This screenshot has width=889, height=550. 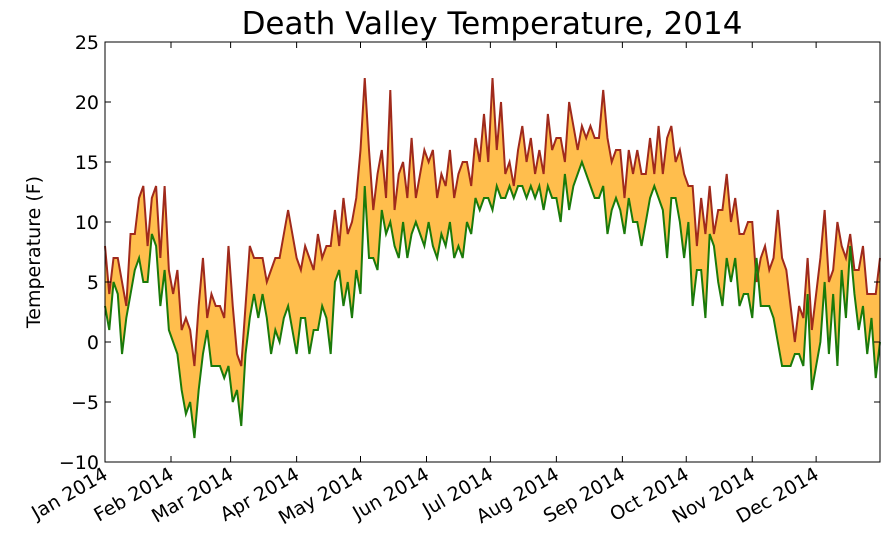 What do you see at coordinates (87, 43) in the screenshot?
I see `y-tick-label: 25` at bounding box center [87, 43].